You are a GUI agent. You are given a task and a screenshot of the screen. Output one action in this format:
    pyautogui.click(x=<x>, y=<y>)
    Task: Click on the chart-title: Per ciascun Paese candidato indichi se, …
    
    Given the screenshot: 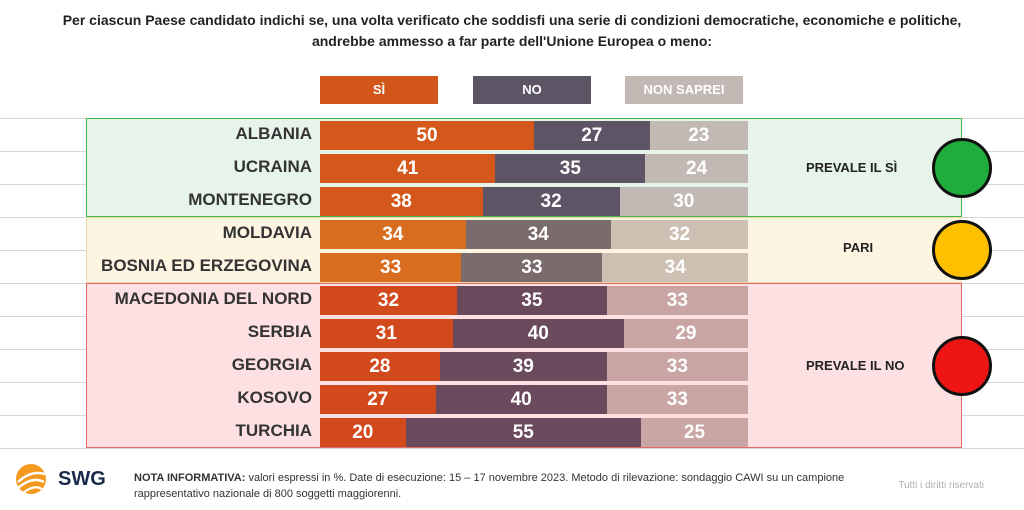 What is the action you would take?
    pyautogui.click(x=512, y=31)
    